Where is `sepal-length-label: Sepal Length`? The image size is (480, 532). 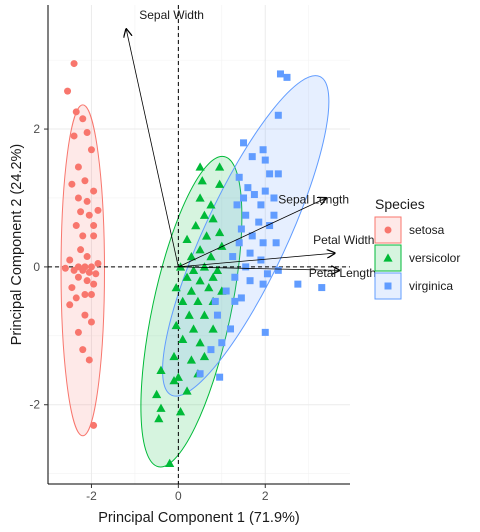 sepal-length-label: Sepal Length is located at coordinates (313, 199).